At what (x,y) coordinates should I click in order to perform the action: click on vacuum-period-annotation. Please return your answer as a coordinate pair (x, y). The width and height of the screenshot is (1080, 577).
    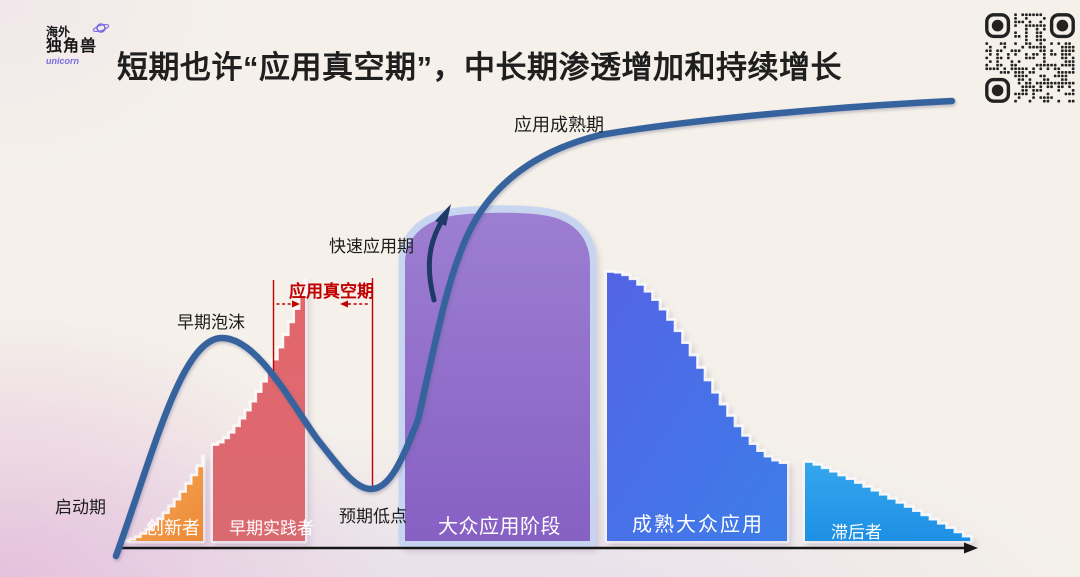
    Looking at the image, I should click on (323, 383).